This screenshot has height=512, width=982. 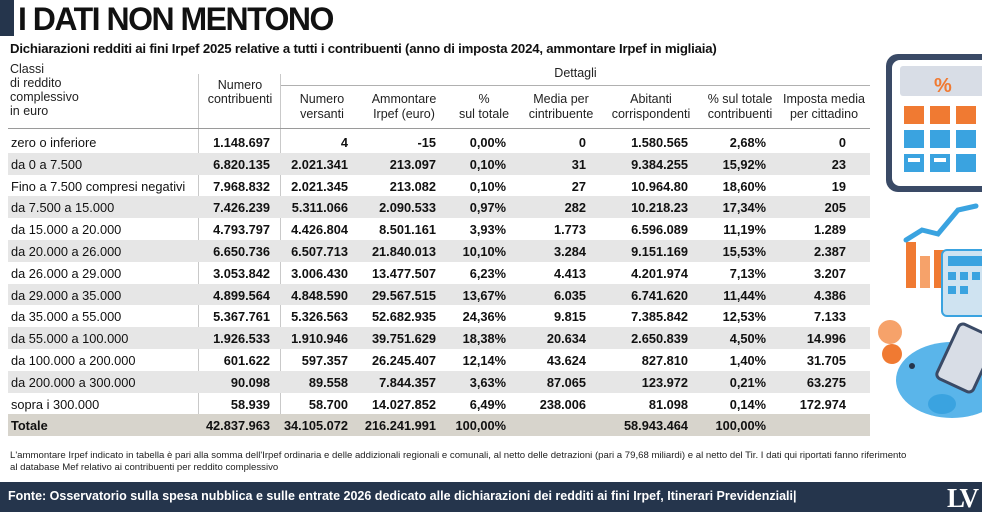 What do you see at coordinates (829, 295) in the screenshot?
I see `table-cell: 4.386` at bounding box center [829, 295].